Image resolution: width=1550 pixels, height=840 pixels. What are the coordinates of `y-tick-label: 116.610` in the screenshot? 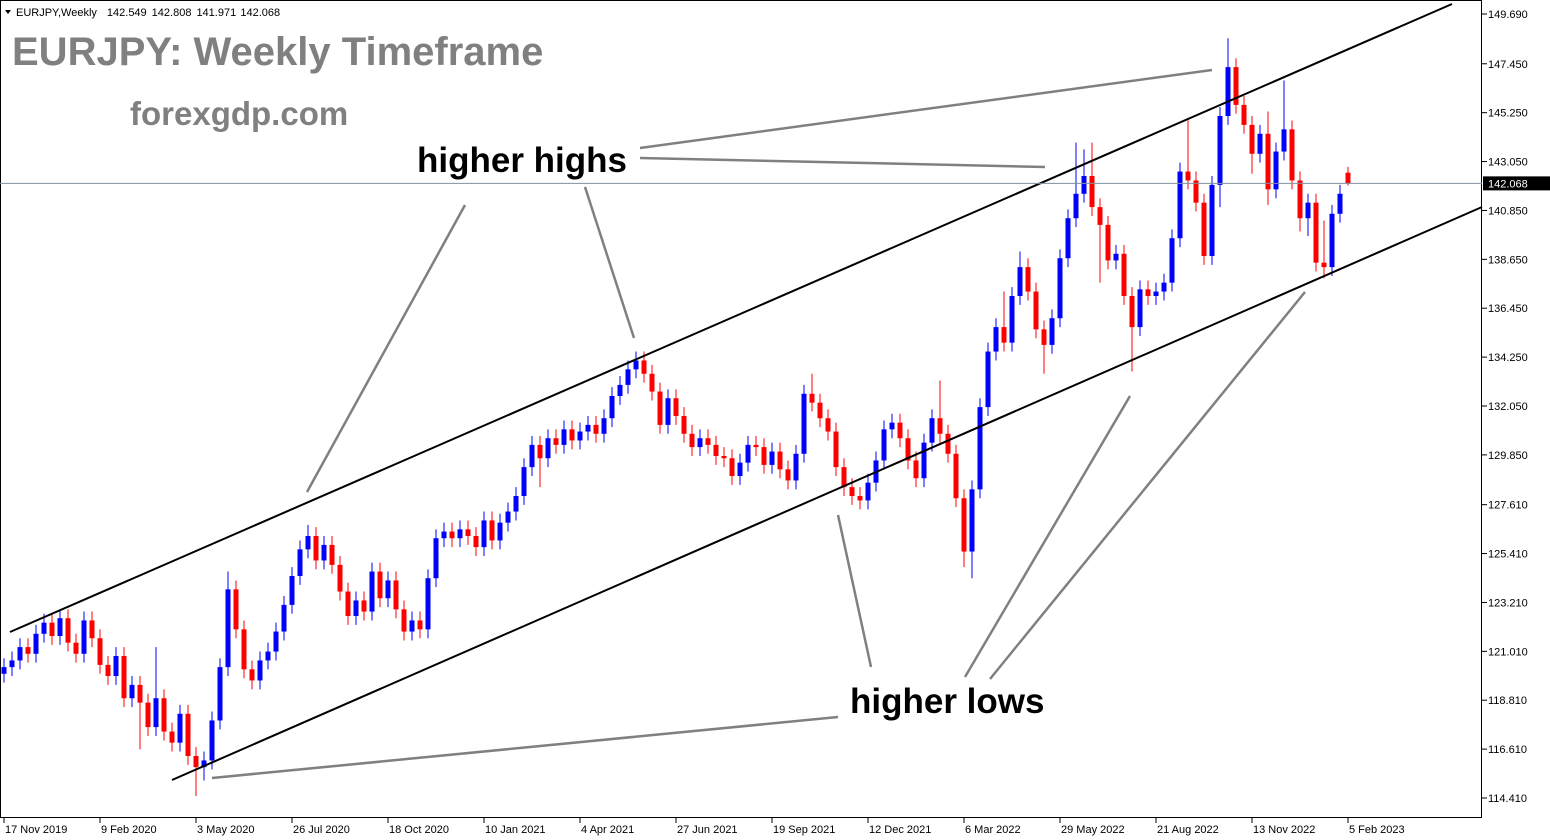 It's located at (1507, 750).